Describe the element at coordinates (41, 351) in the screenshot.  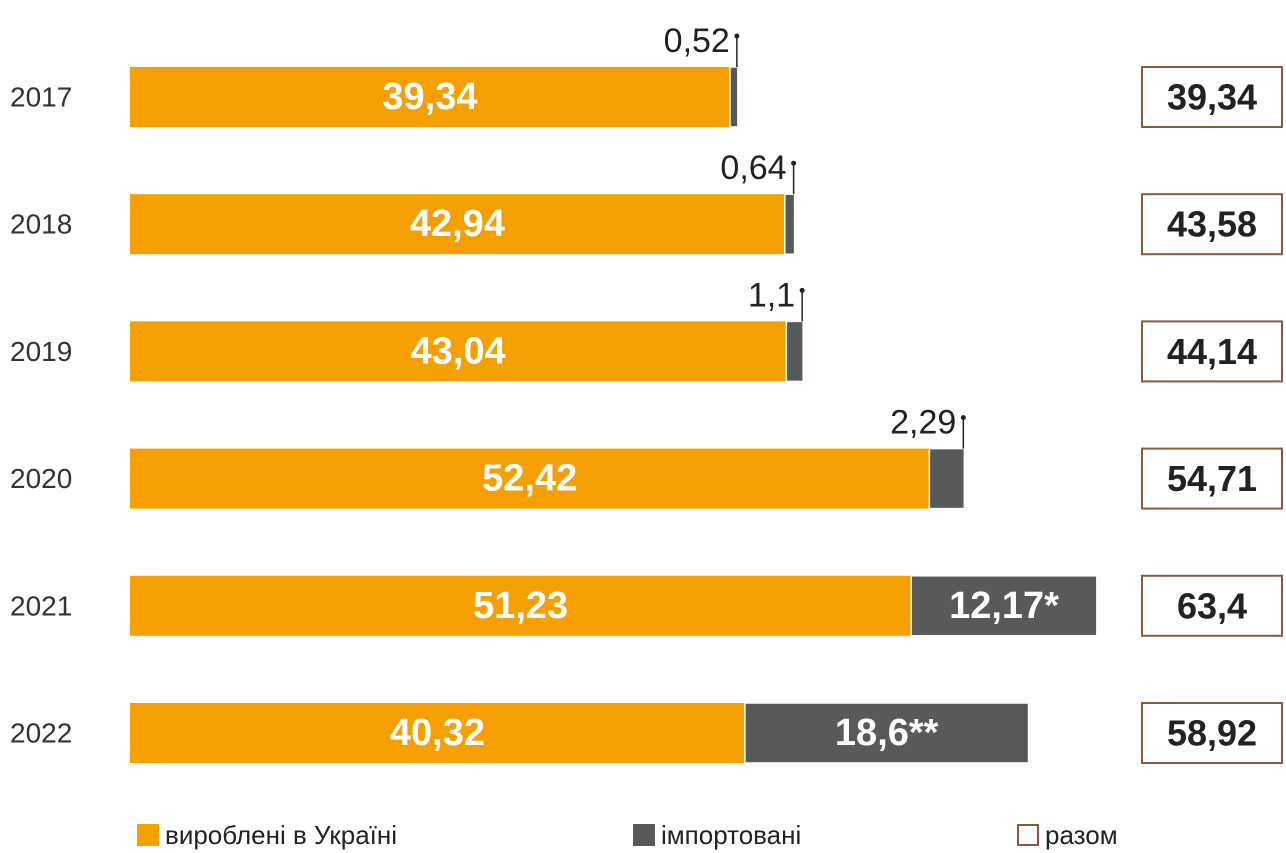
I see `year-label: 2019` at that location.